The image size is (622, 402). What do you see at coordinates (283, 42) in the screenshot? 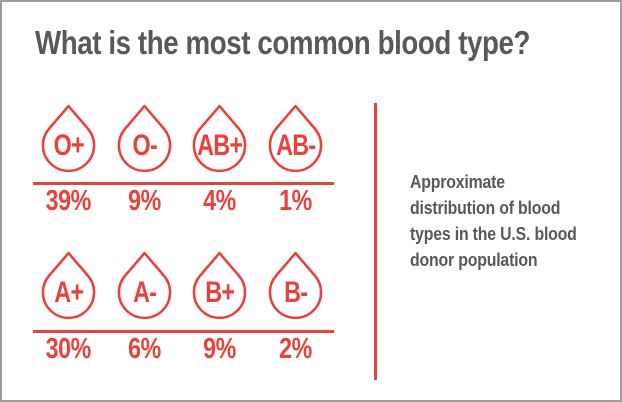
I see `page-title-text: What is the most common blood type?` at bounding box center [283, 42].